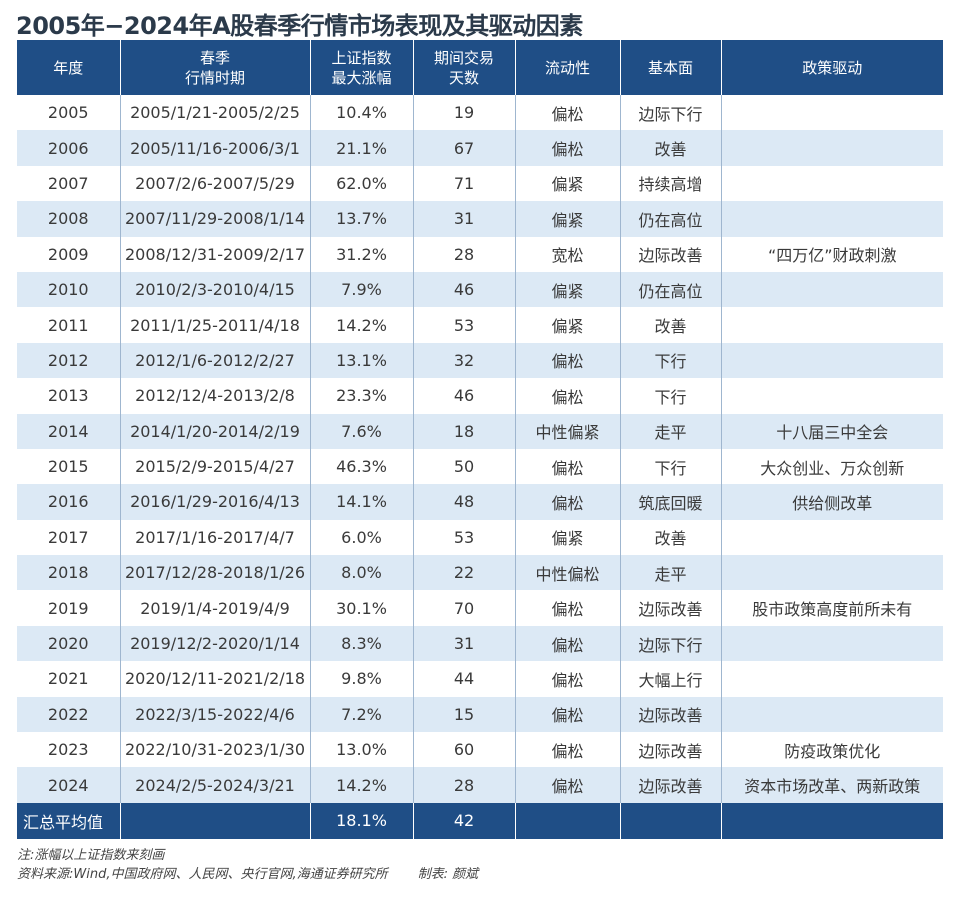 Image resolution: width=964 pixels, height=900 pixels. I want to click on table-cell: 19, so click(464, 113).